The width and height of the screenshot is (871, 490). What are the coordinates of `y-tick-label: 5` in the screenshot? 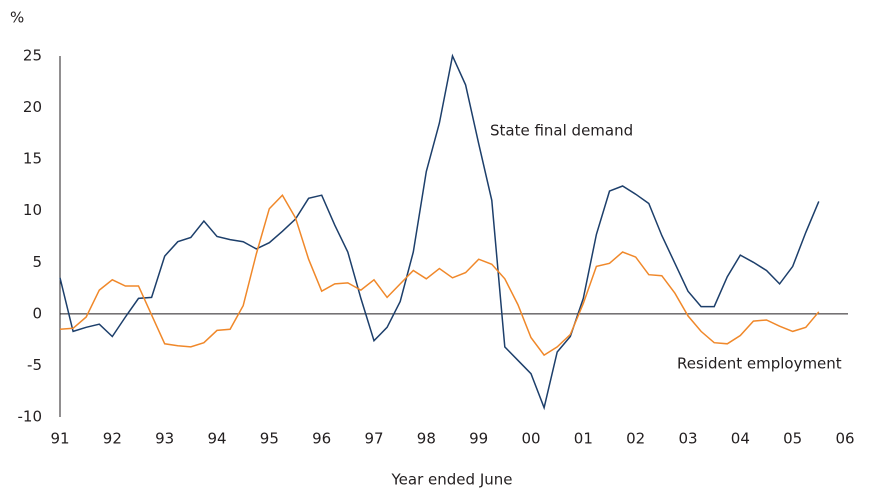 It's located at (37, 262).